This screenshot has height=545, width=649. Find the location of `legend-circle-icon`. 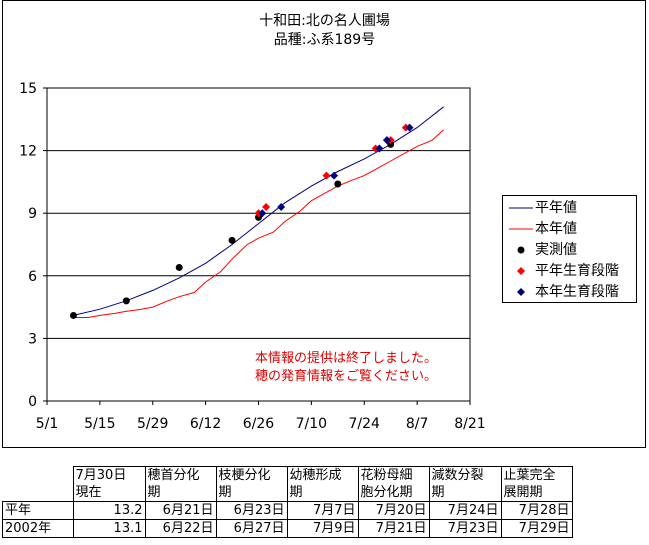

legend-circle-icon is located at coordinates (521, 250).